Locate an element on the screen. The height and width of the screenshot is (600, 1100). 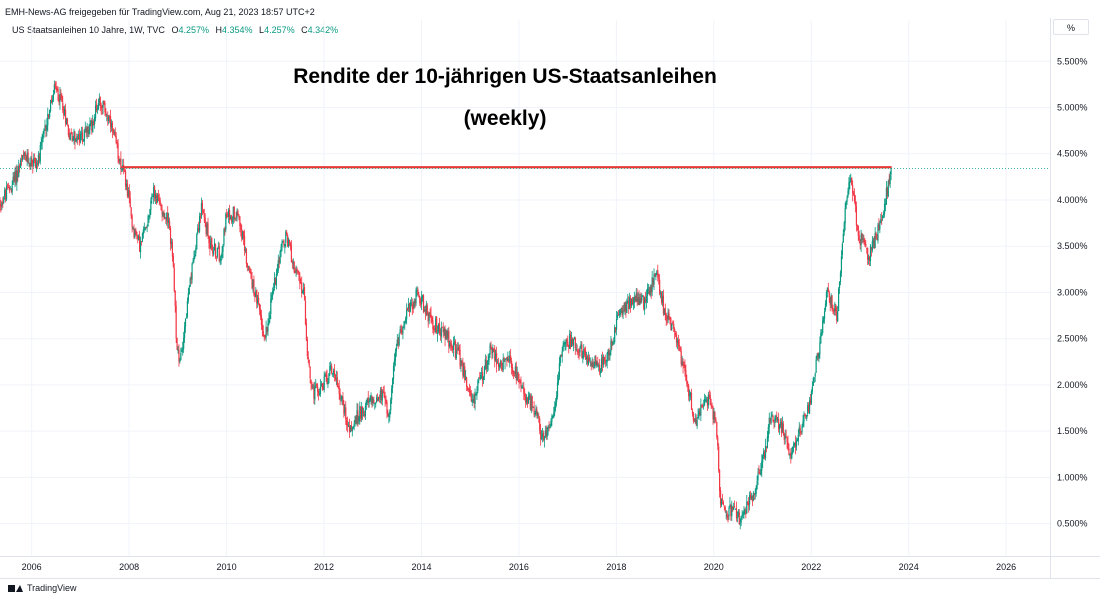
open-value: 4.257% is located at coordinates (193, 30).